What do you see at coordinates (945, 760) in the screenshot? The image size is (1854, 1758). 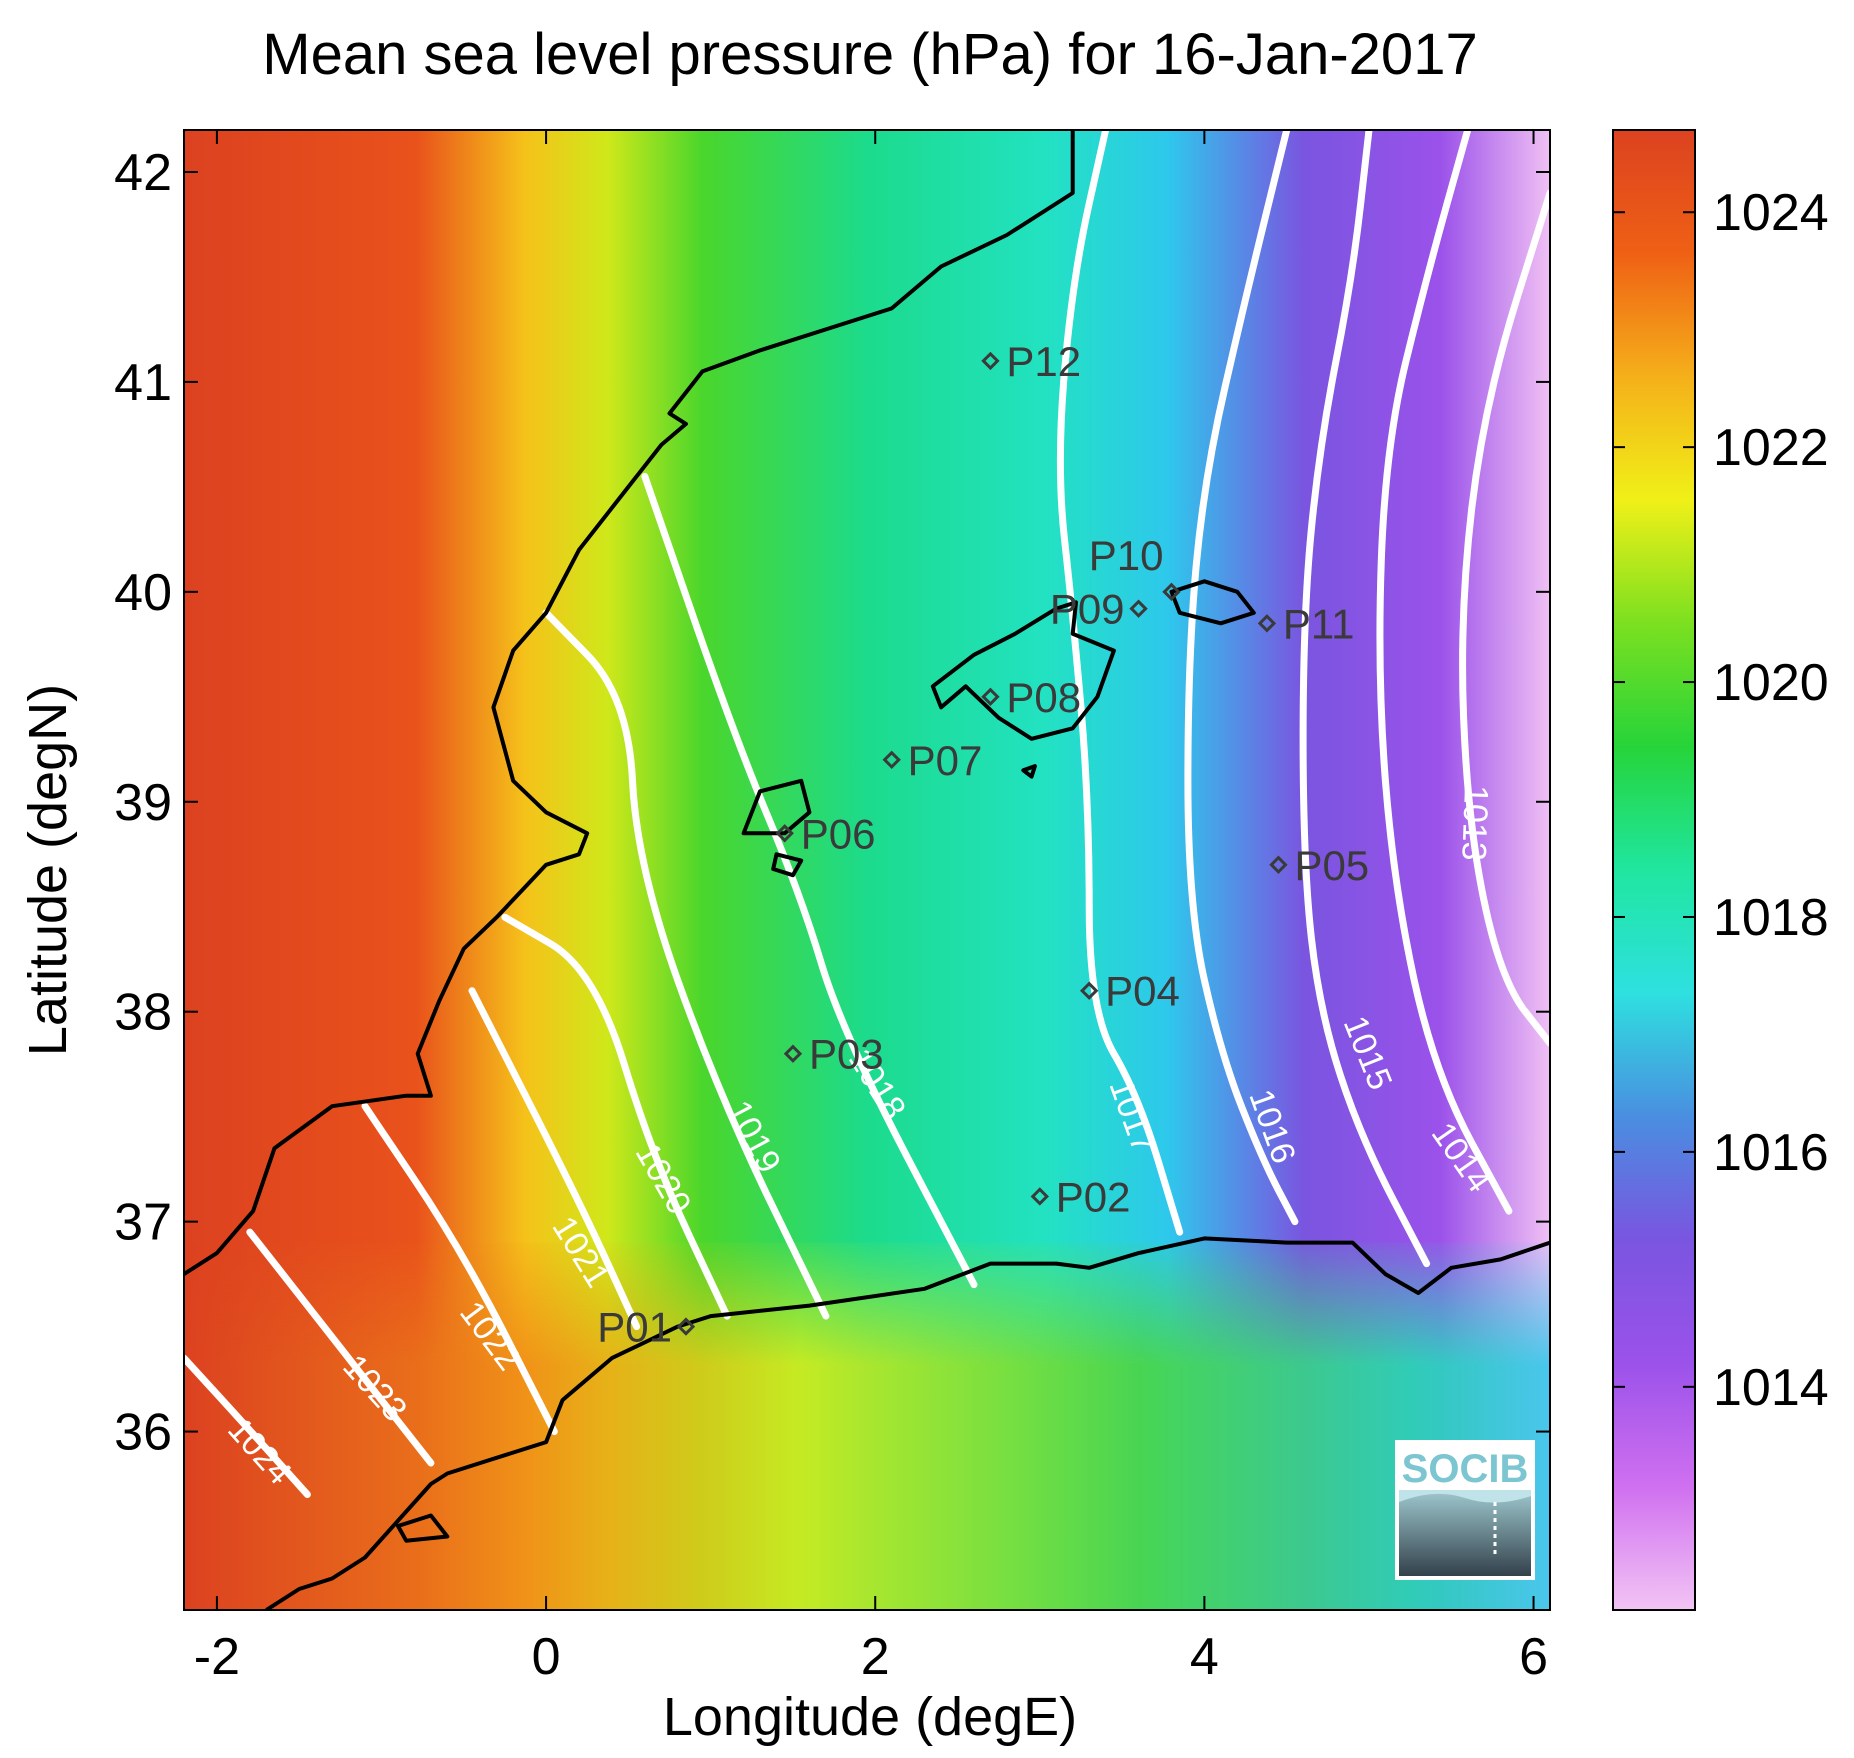 I see `station-label-p07: P07` at bounding box center [945, 760].